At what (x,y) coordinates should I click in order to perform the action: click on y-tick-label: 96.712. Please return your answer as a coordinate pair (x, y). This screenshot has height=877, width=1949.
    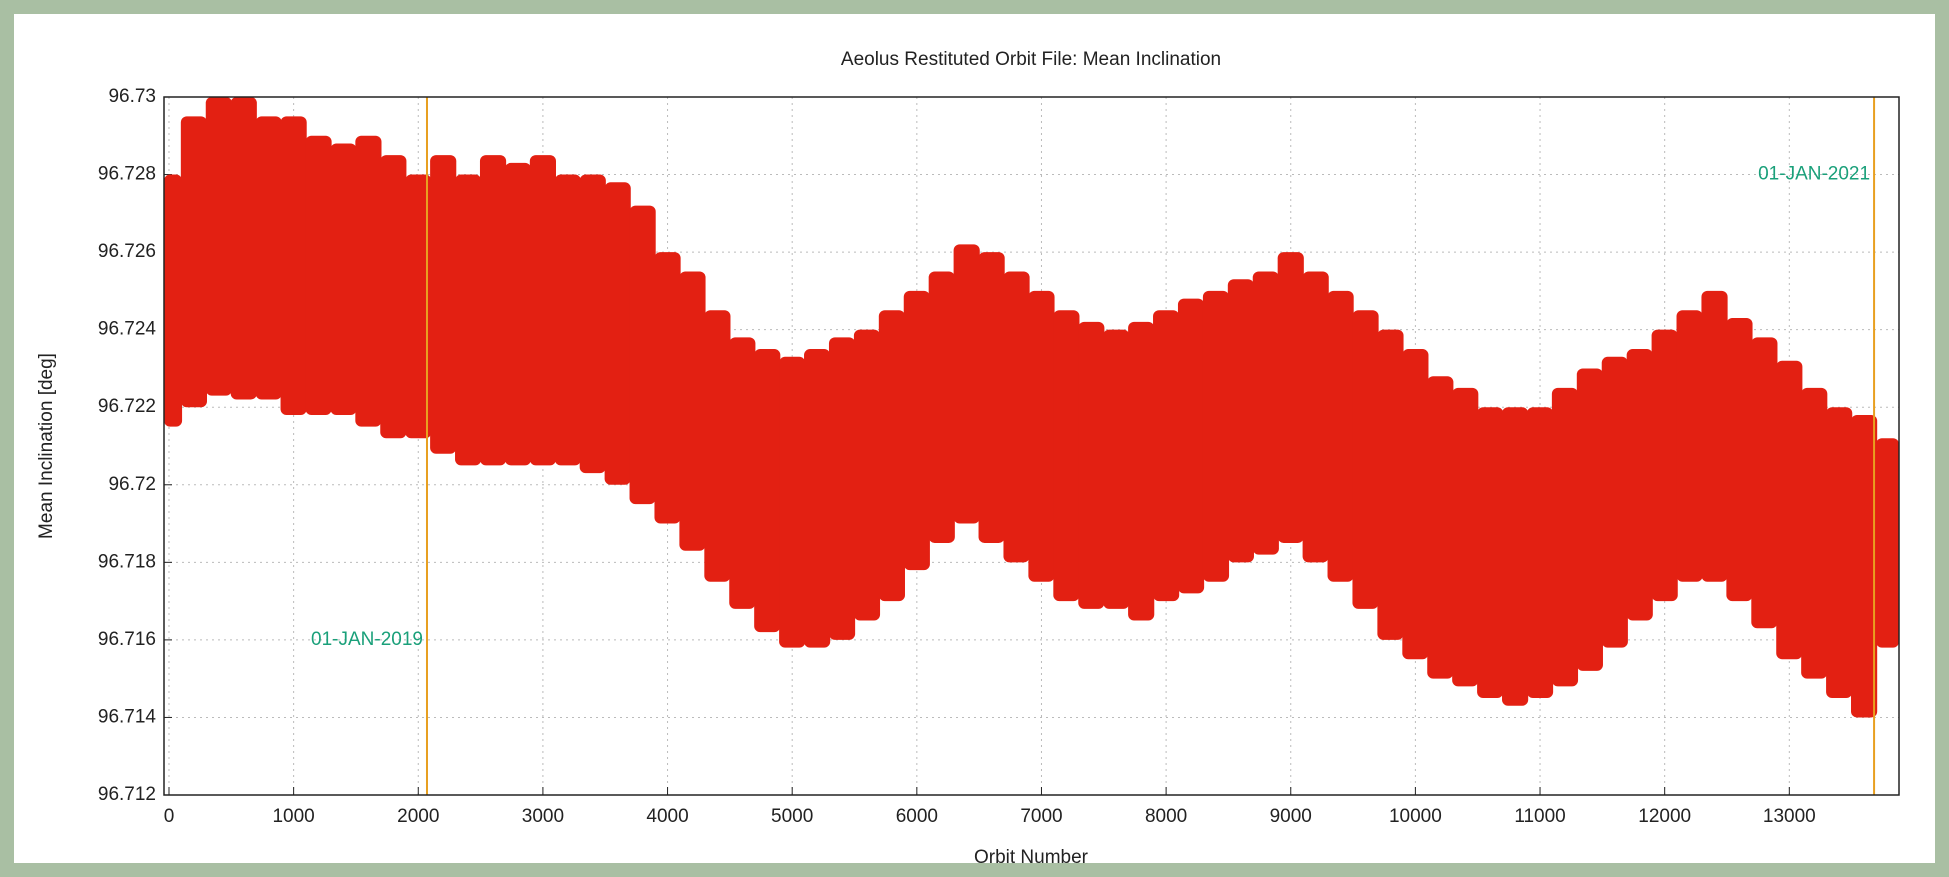
    Looking at the image, I should click on (127, 794).